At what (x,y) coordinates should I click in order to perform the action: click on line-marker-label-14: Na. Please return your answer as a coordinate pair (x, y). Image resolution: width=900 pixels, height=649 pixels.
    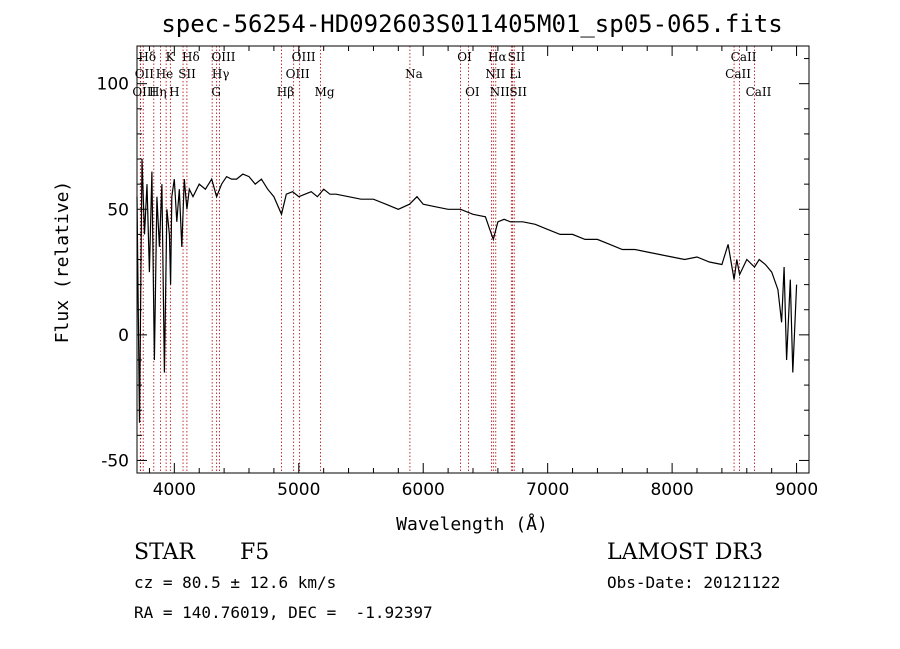
    Looking at the image, I should click on (414, 74).